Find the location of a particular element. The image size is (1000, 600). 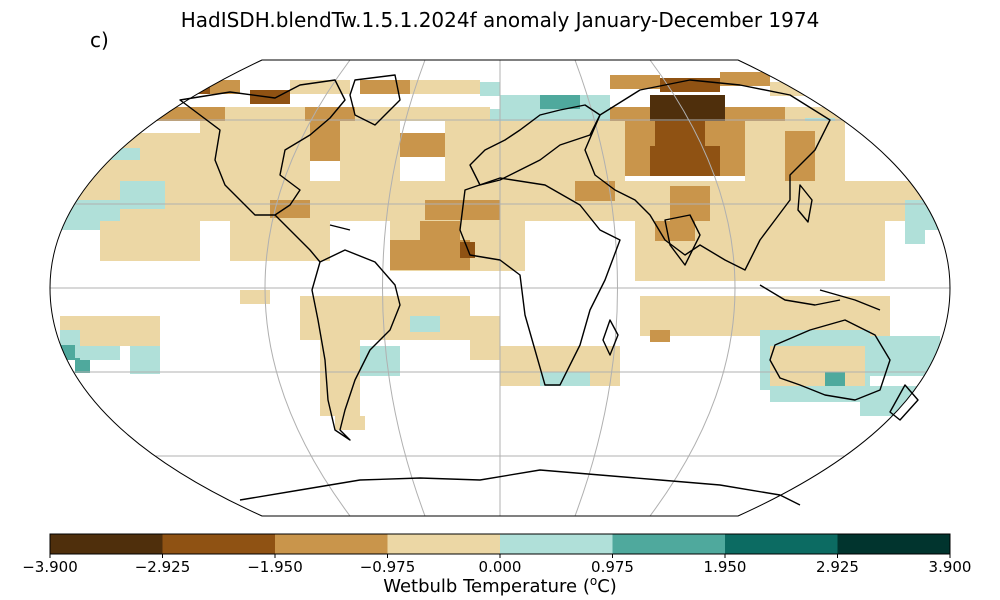

colorbar-label: Wetbulb Temperature (oC) is located at coordinates (500, 585).